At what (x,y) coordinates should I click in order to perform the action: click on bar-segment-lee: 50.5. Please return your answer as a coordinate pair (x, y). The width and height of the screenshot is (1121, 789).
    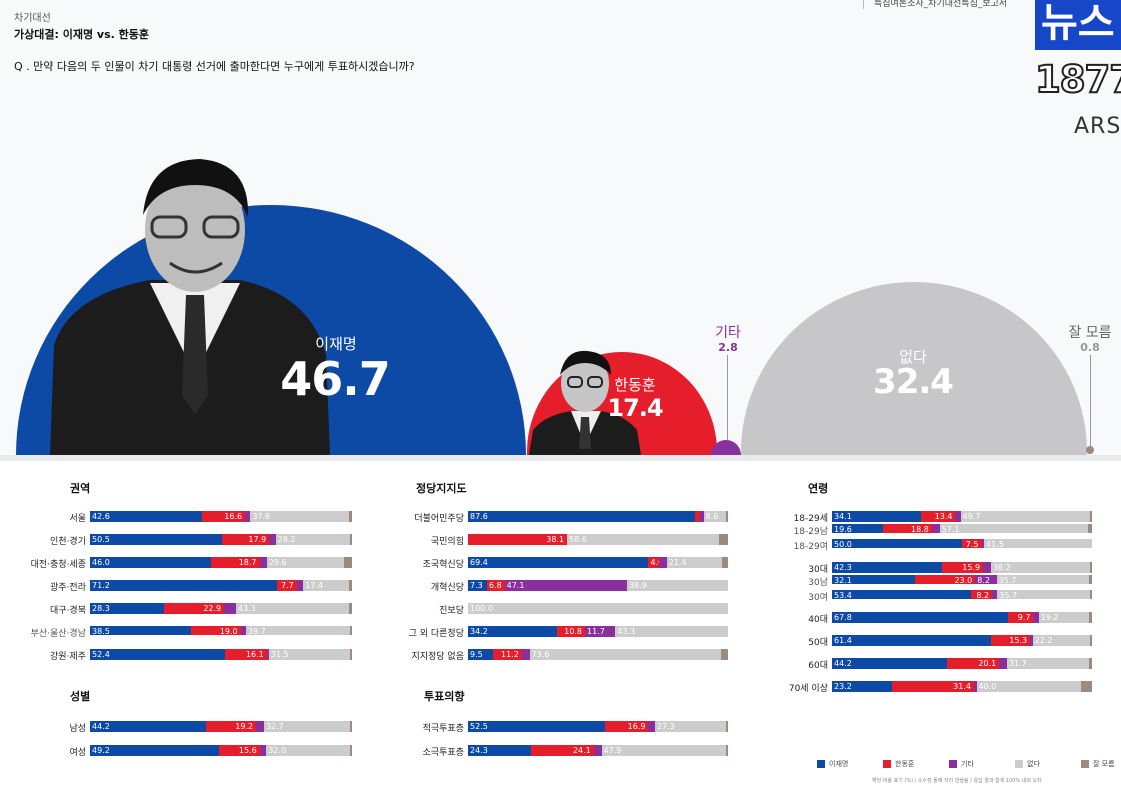
    Looking at the image, I should click on (156, 539).